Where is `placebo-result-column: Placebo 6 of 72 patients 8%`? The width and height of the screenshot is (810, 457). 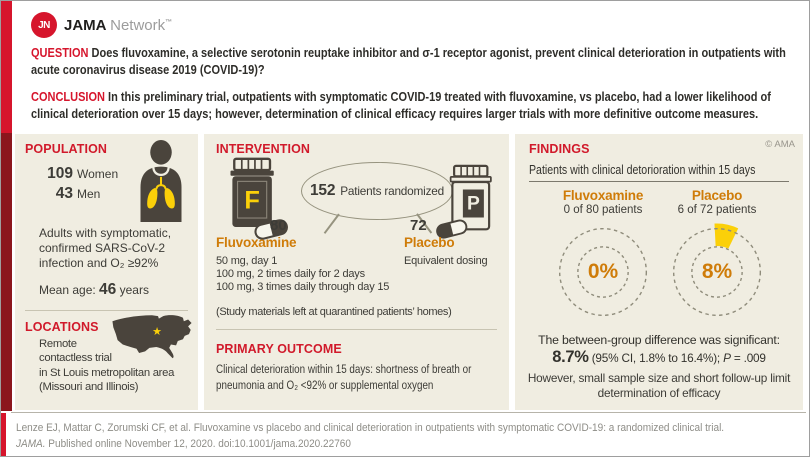 placebo-result-column: Placebo 6 of 72 patients 8% is located at coordinates (717, 256).